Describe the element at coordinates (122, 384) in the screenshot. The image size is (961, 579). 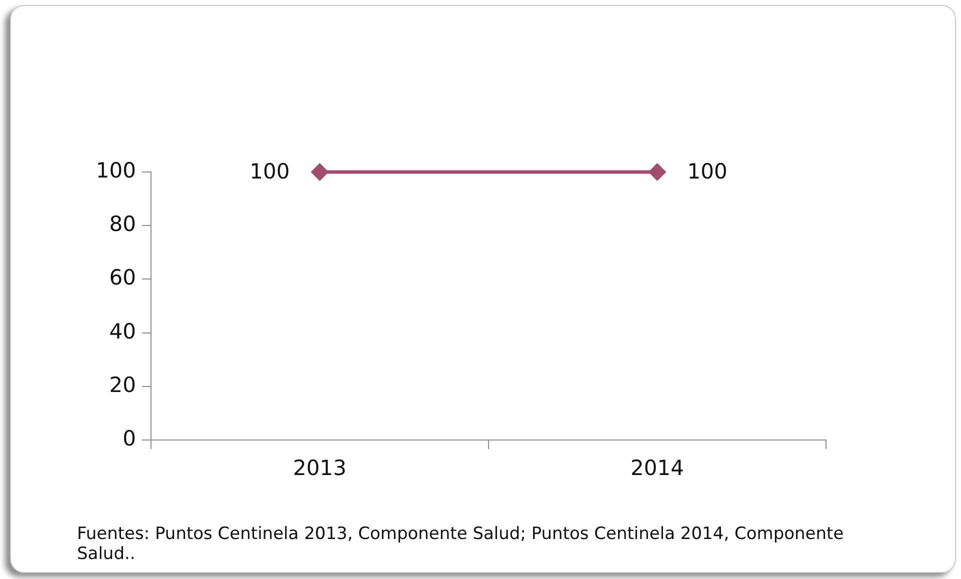
I see `y-tick-label: 20` at that location.